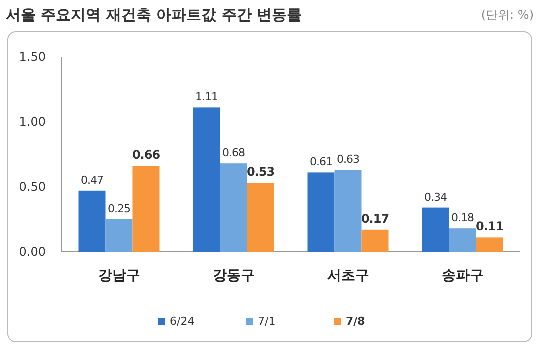  I want to click on data-label: 0.11, so click(490, 227).